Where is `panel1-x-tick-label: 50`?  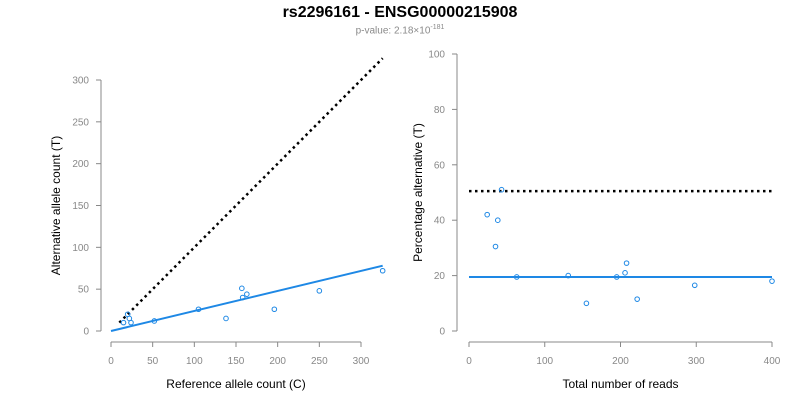
panel1-x-tick-label: 50 is located at coordinates (153, 361).